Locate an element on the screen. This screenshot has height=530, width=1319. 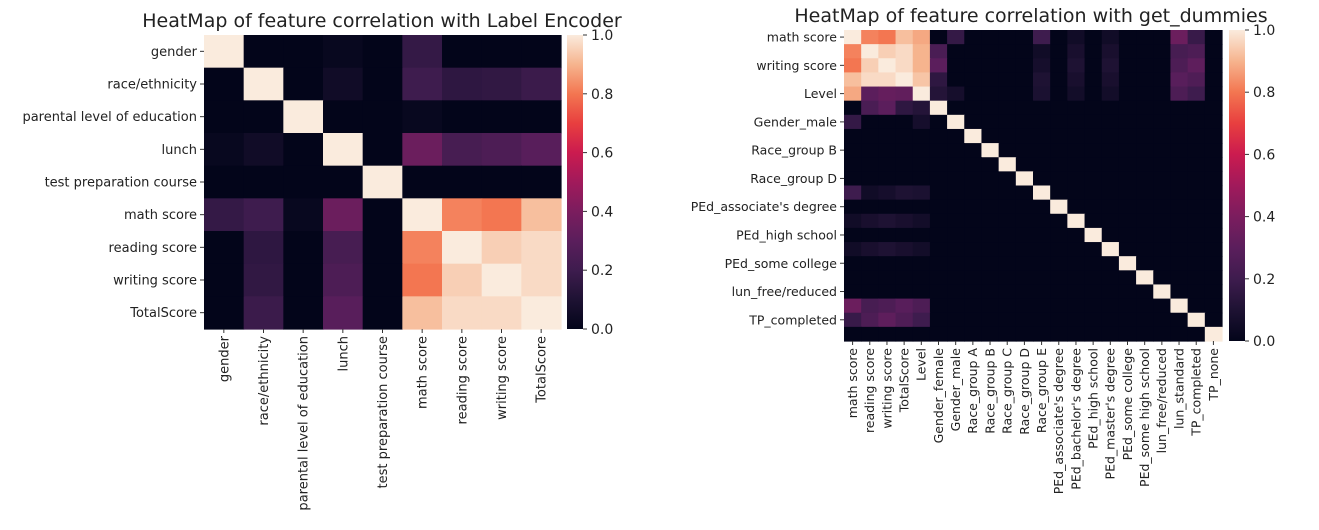
colorbar-tick-label: 0.8 is located at coordinates (602, 95).